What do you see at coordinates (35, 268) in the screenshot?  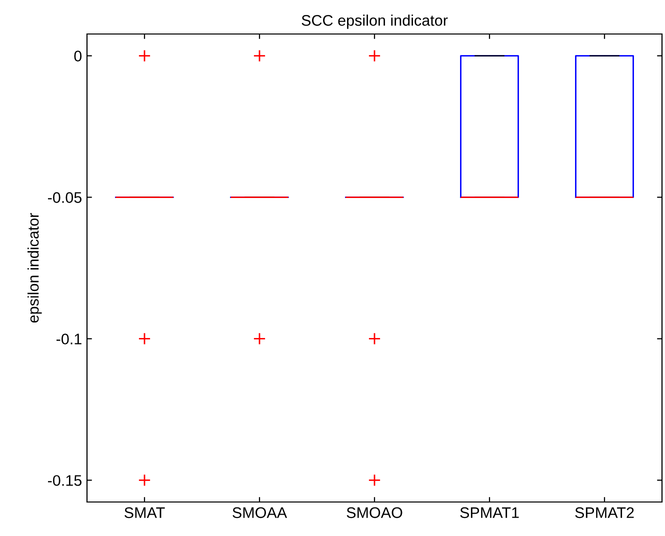 I see `y-axis-title: epsilon indicator` at bounding box center [35, 268].